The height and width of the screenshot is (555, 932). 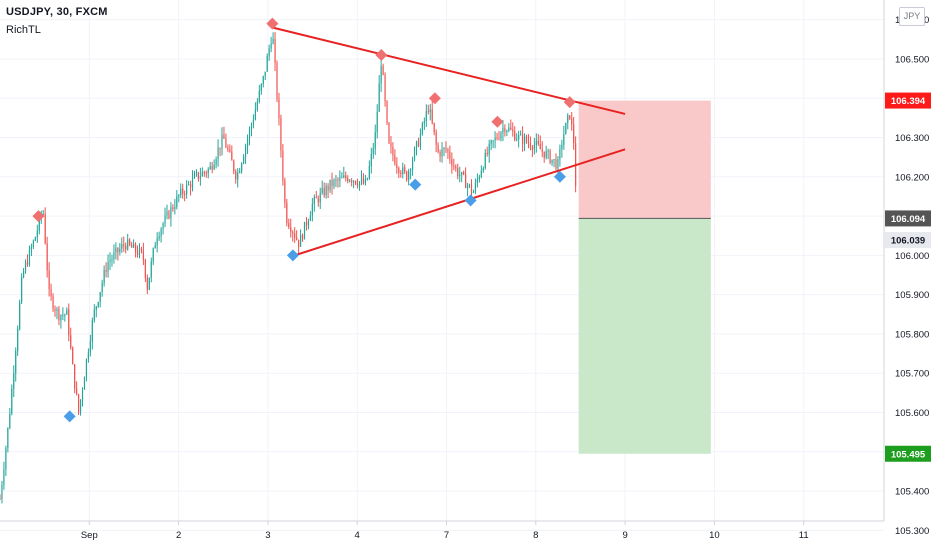 What do you see at coordinates (644, 159) in the screenshot?
I see `stop-loss-zone` at bounding box center [644, 159].